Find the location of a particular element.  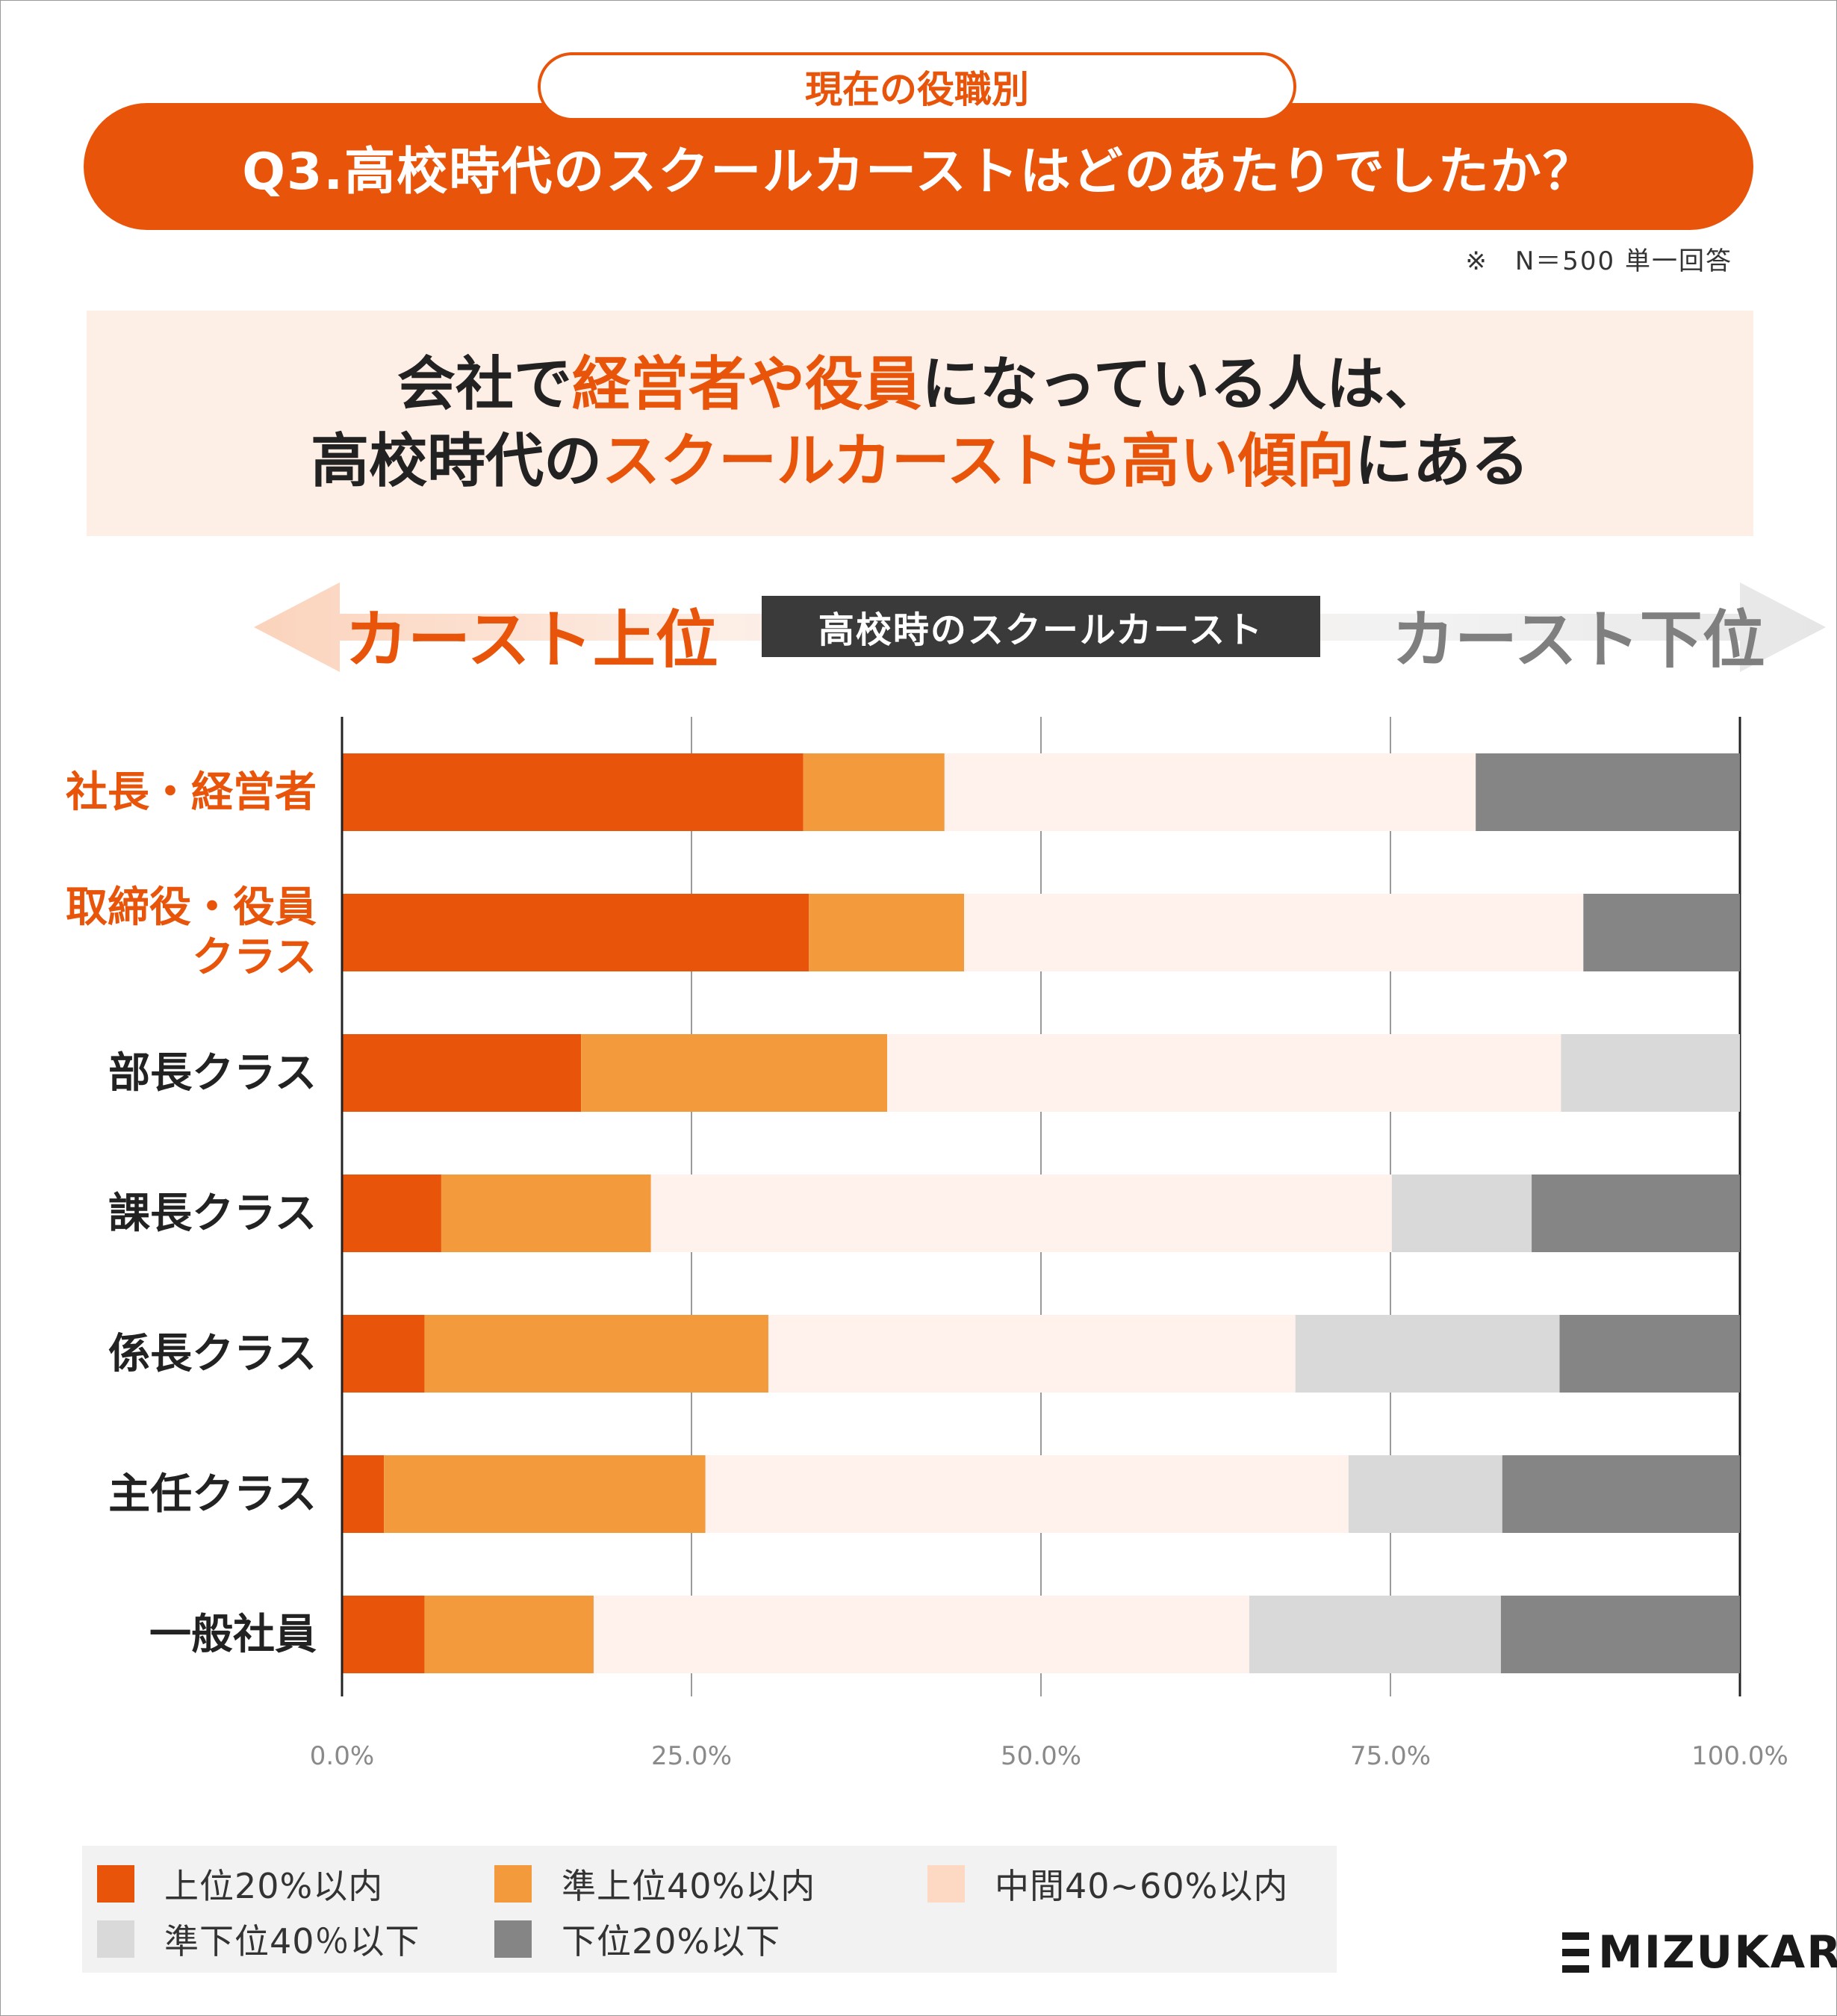

headline-text: 高校時代の is located at coordinates (457, 461).